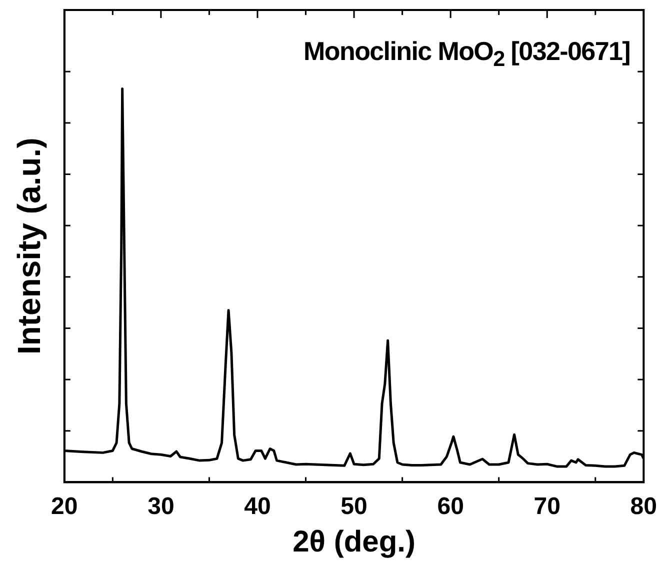 The width and height of the screenshot is (668, 573). I want to click on x-tick-label: 70, so click(547, 506).